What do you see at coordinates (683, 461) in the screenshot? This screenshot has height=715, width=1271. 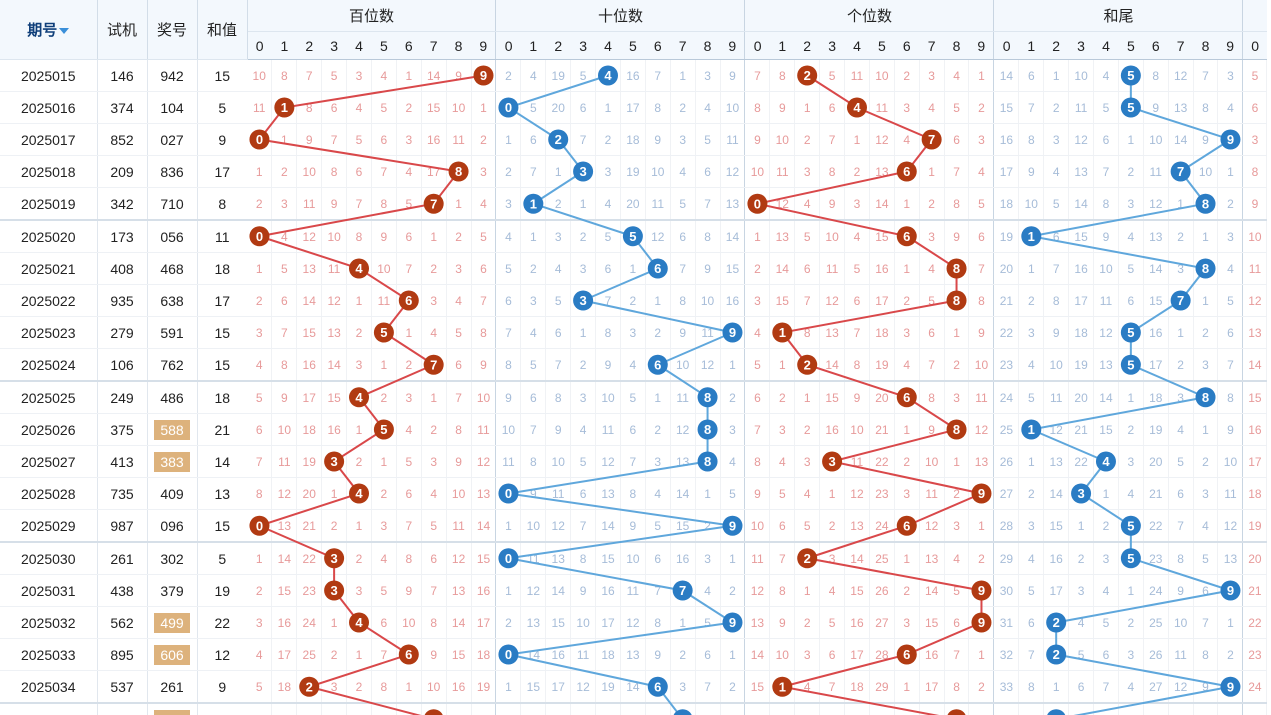 I see `tens-miss-cell: 13` at bounding box center [683, 461].